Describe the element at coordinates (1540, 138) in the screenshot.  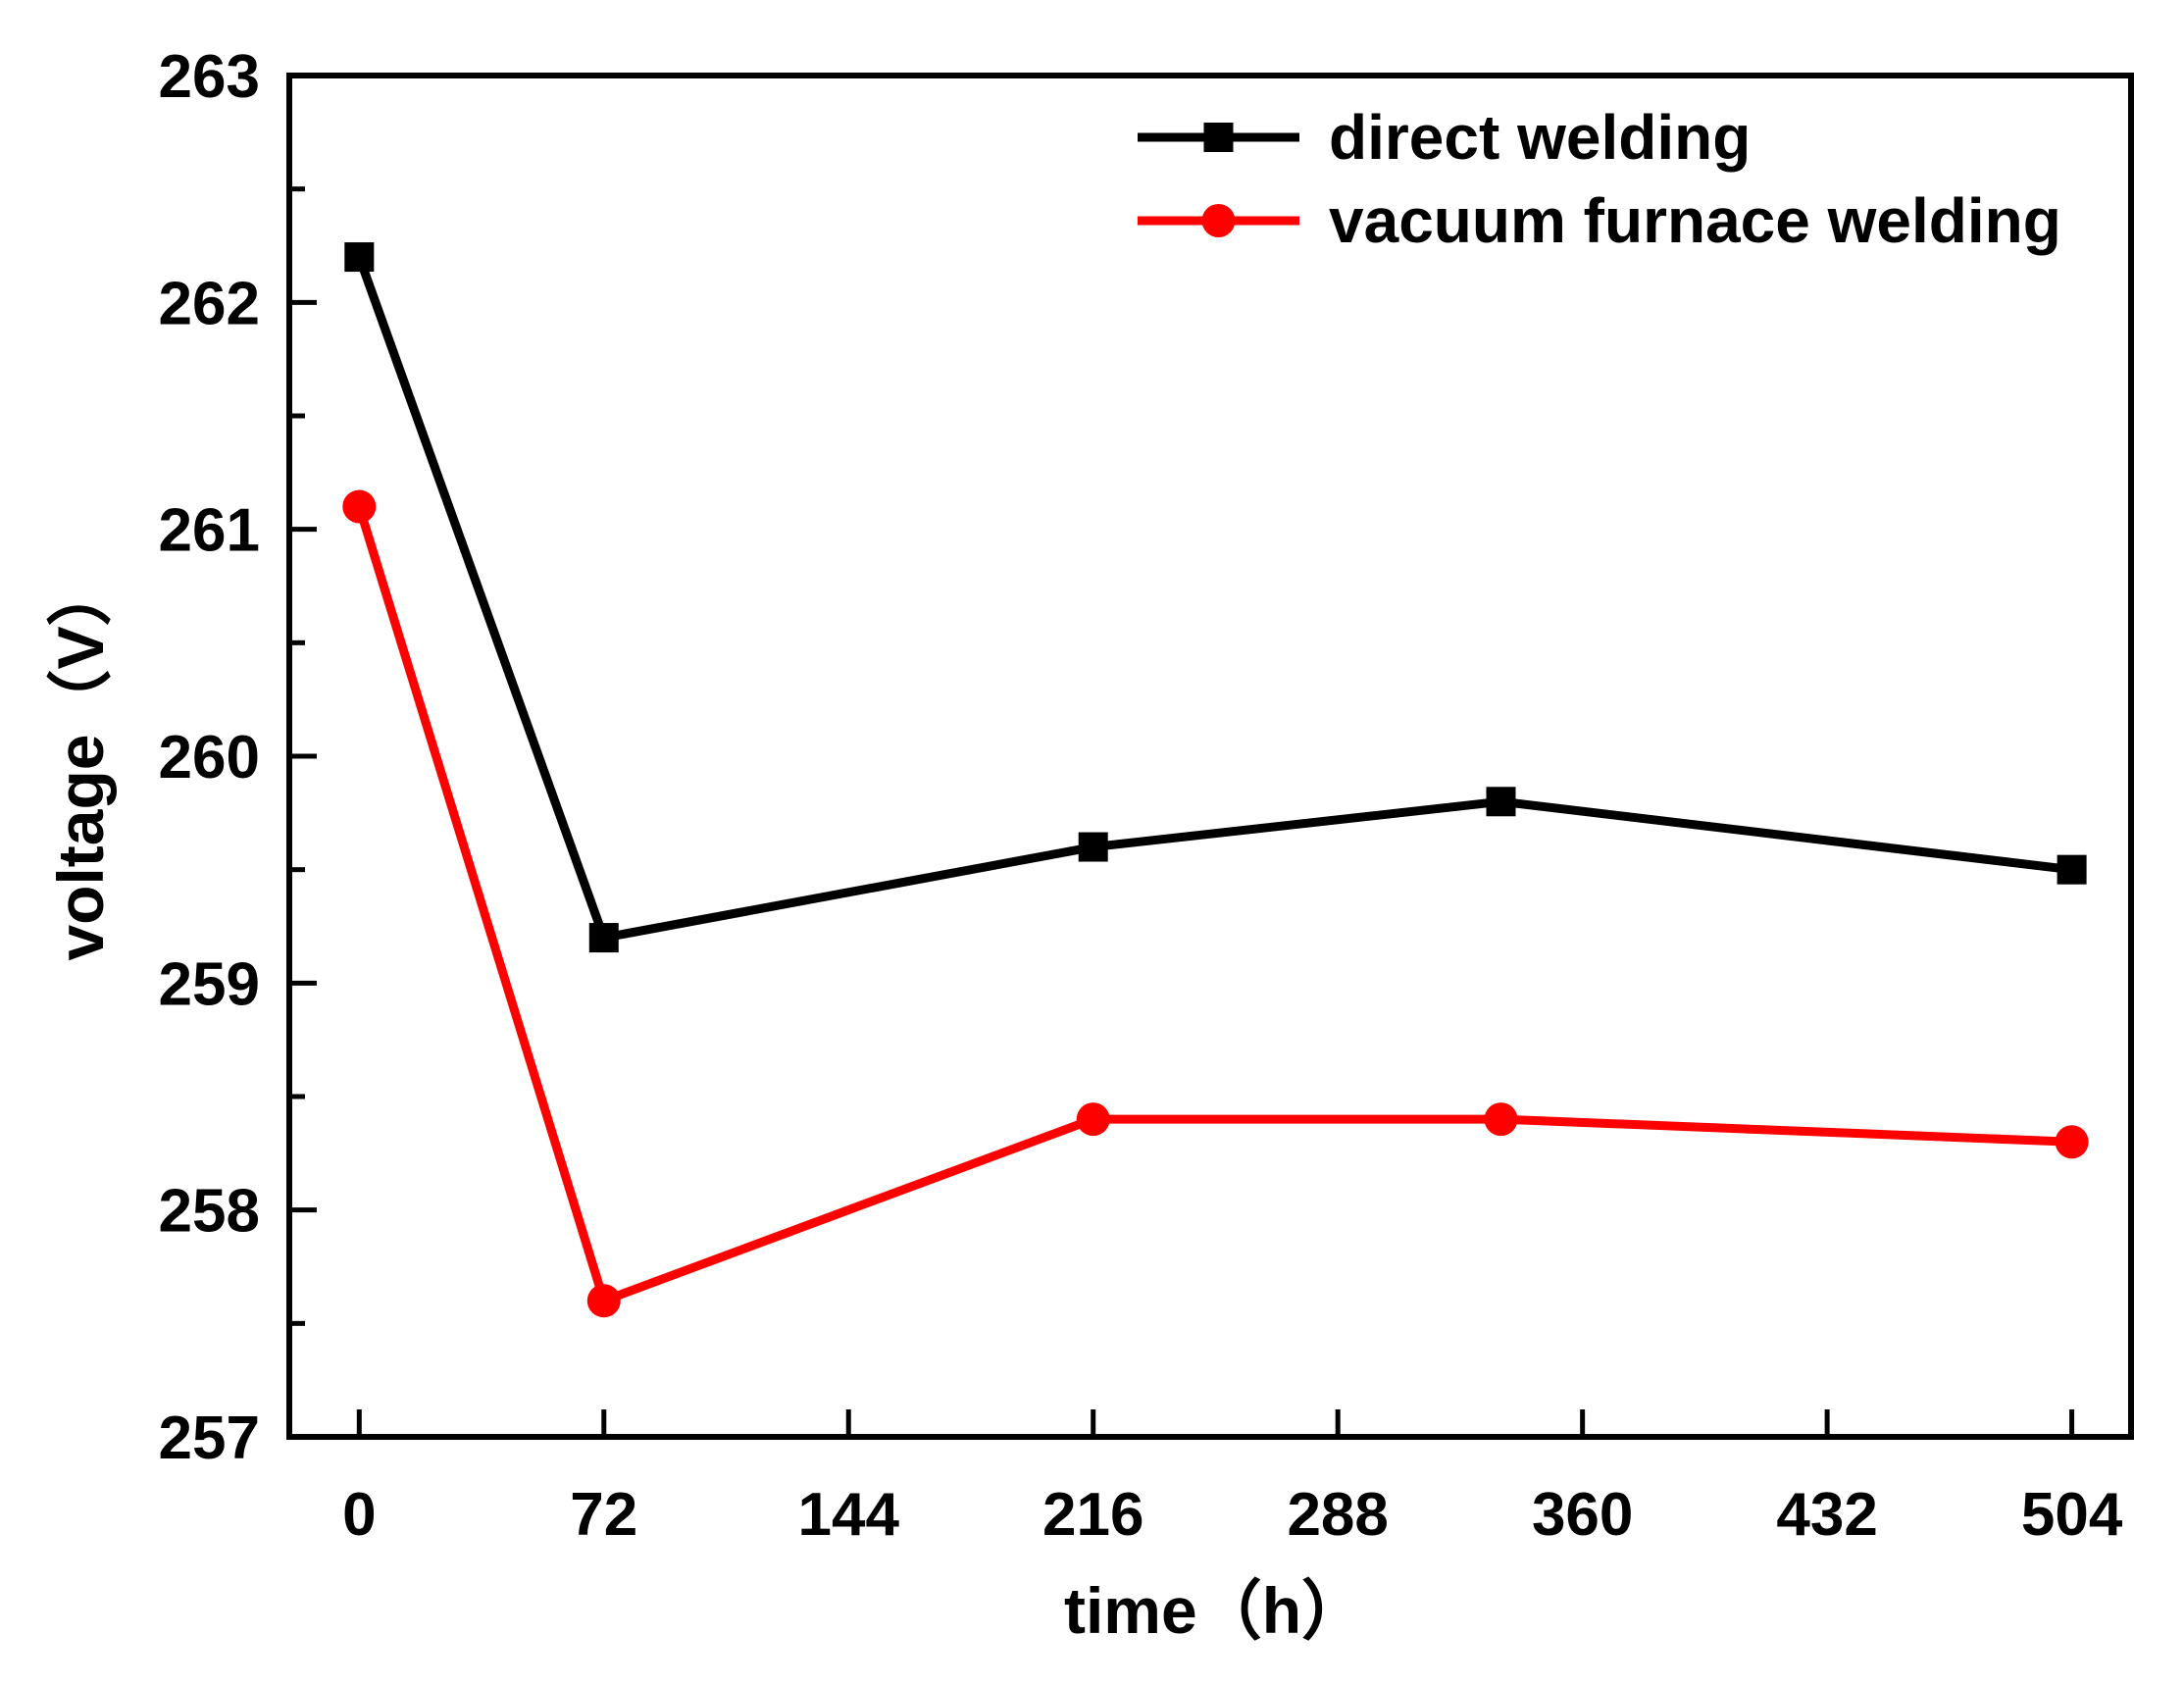
I see `legend-label-0: direct welding` at that location.